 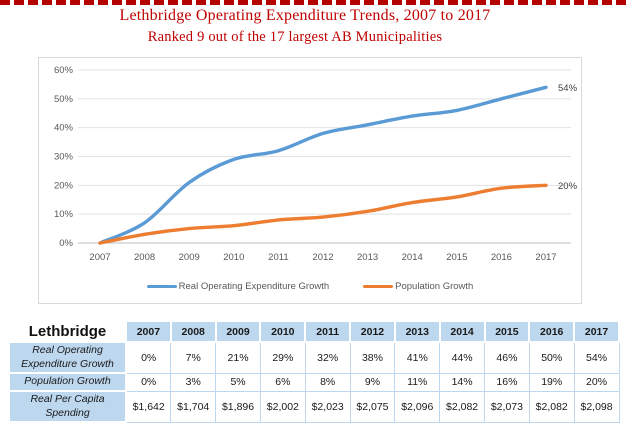 What do you see at coordinates (462, 382) in the screenshot?
I see `table-value-cell: 14%` at bounding box center [462, 382].